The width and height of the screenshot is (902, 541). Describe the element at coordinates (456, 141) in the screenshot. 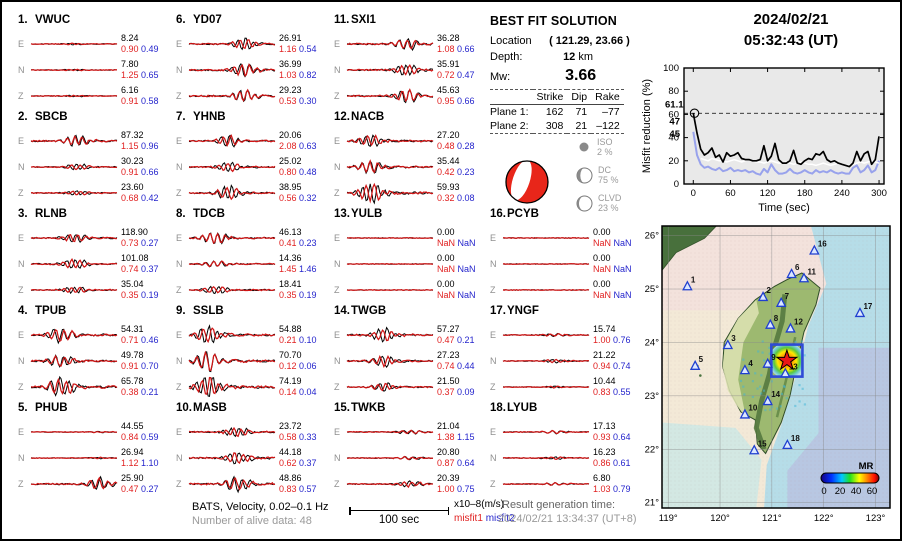

I see `component-values: 27.20 0.48 0.28` at that location.